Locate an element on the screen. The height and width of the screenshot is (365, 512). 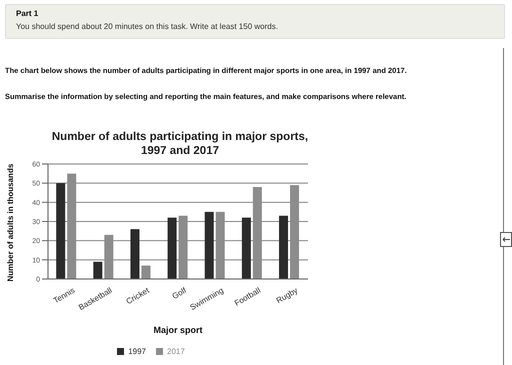
legend-label: 2017 is located at coordinates (176, 351).